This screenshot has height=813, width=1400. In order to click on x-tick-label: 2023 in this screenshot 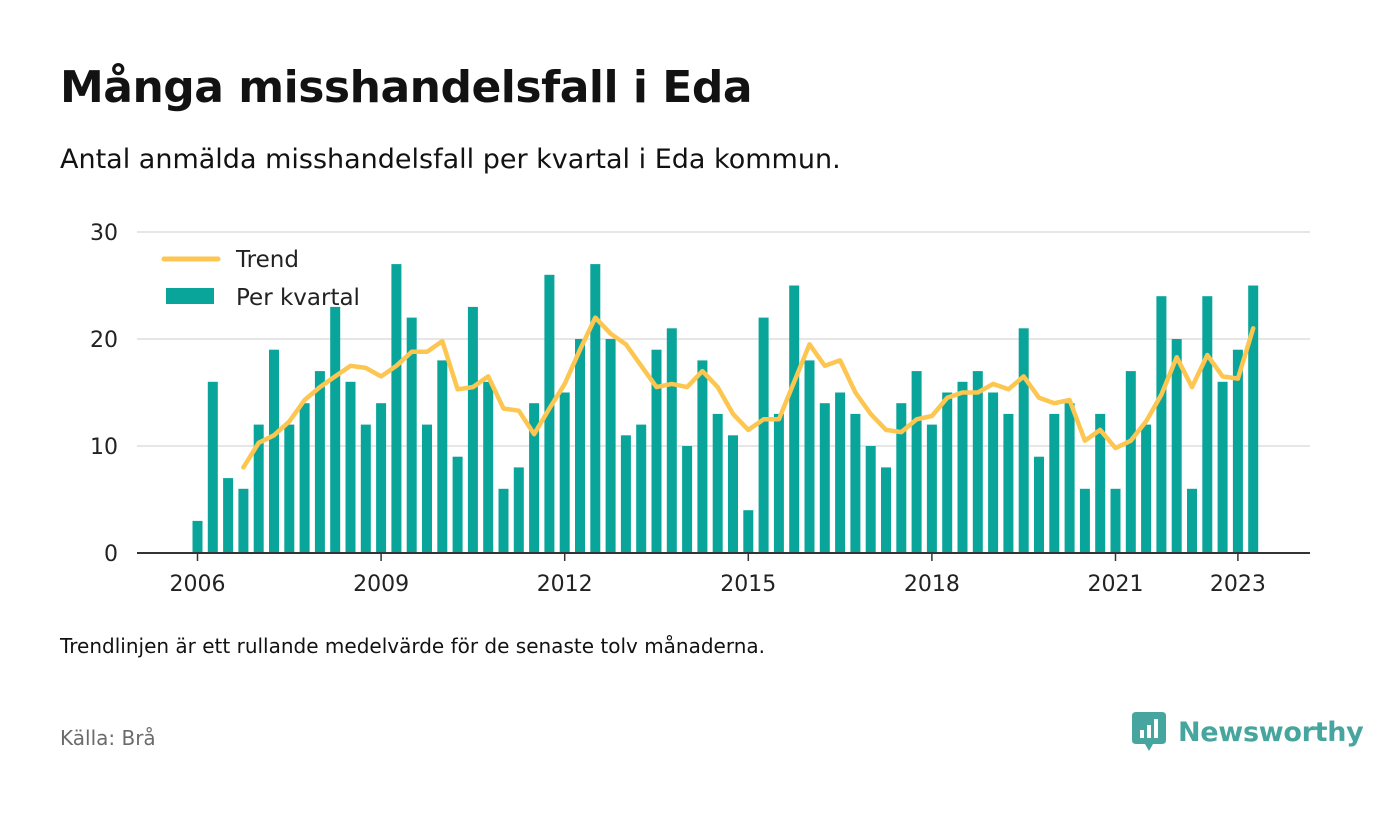, I will do `click(1238, 584)`.